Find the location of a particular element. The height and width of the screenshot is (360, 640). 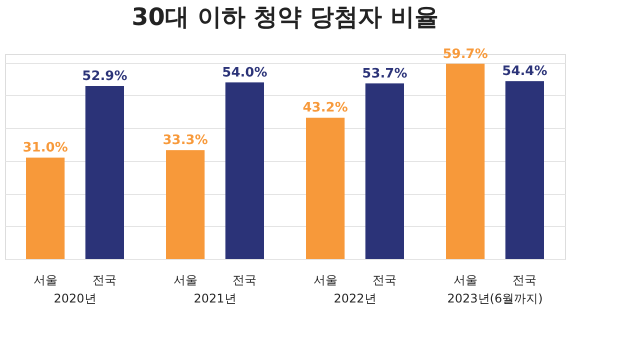

data-label: 54.4% is located at coordinates (525, 72).